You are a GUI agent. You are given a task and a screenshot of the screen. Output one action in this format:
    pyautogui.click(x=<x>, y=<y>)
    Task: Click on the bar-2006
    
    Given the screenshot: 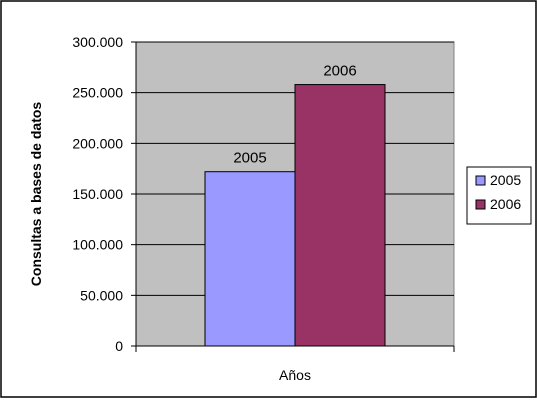 What is the action you would take?
    pyautogui.click(x=340, y=215)
    